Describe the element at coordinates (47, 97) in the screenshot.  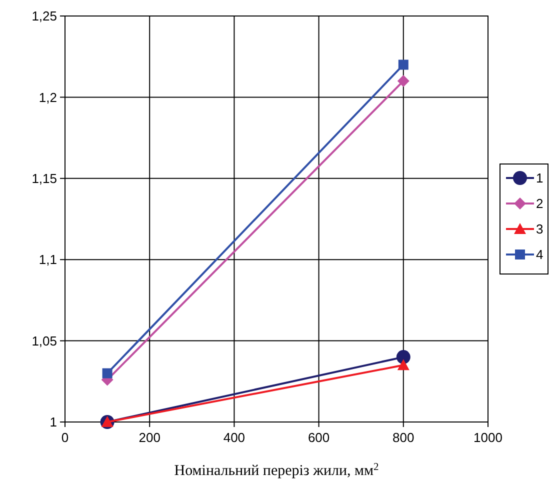
I see `y-tick-label: 1,2` at that location.